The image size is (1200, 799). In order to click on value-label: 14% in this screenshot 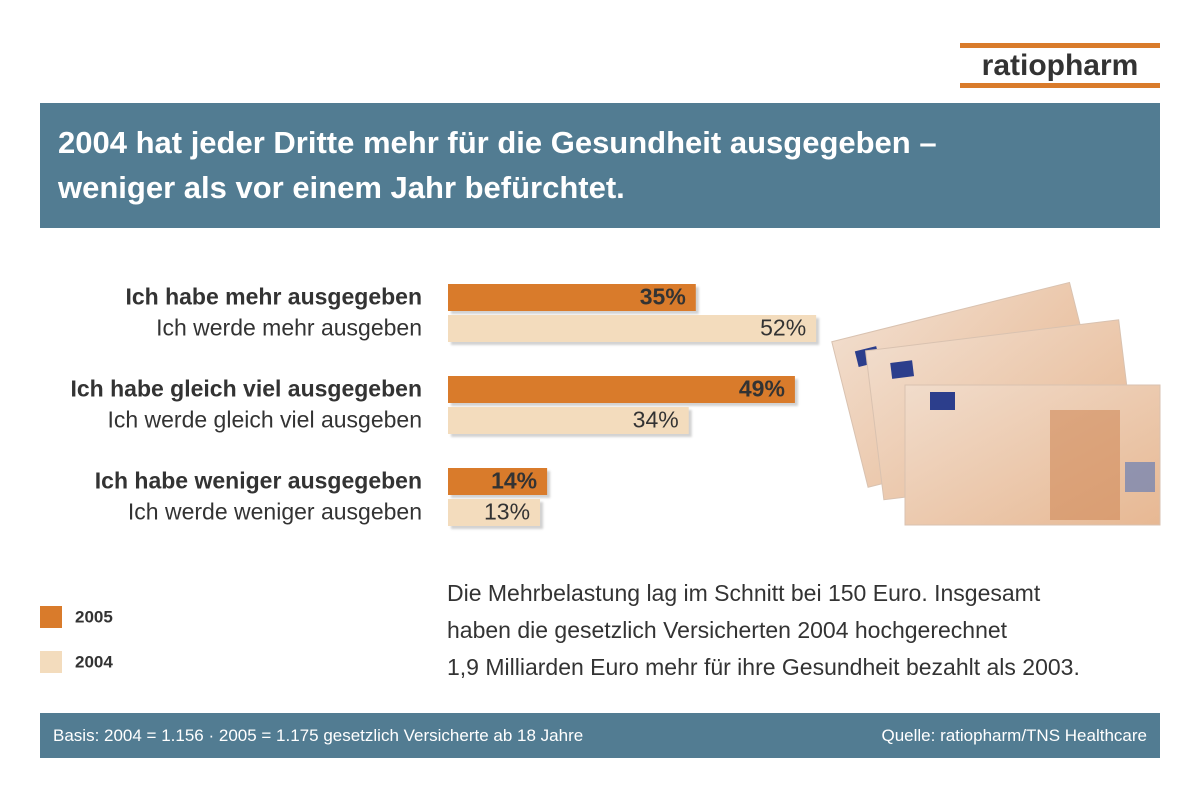, I will do `click(514, 481)`.